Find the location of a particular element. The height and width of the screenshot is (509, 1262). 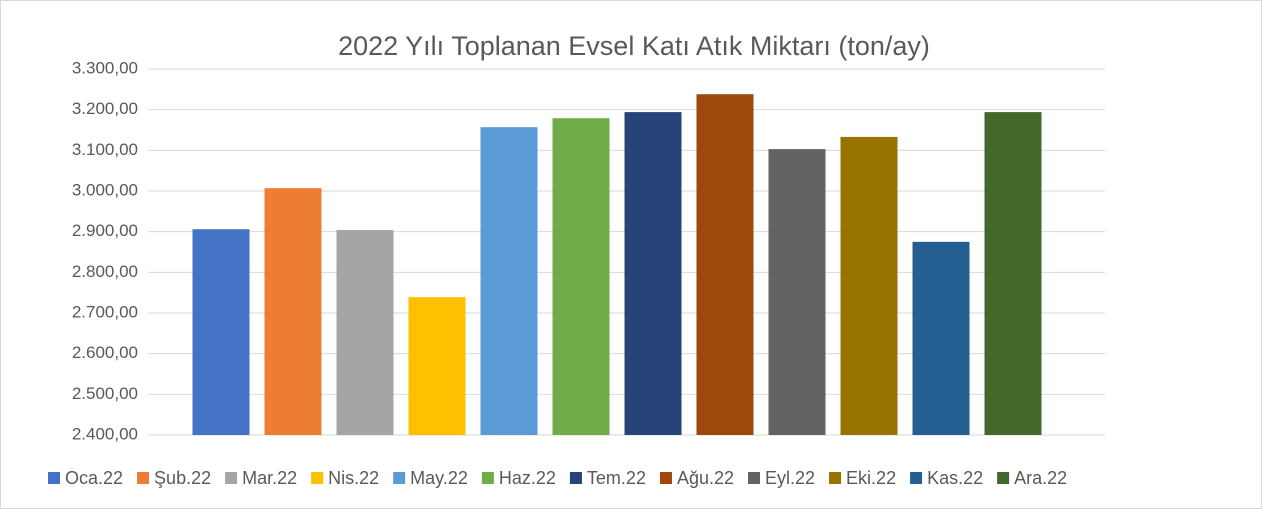

legend-label: May.22 is located at coordinates (439, 478).